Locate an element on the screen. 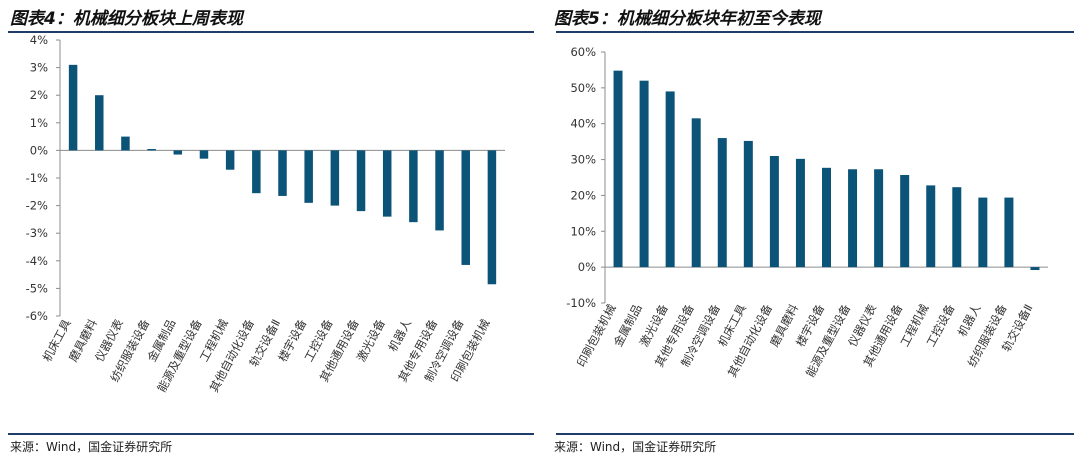 This screenshot has width=1080, height=462. y-tick-label: 4% is located at coordinates (39, 40).